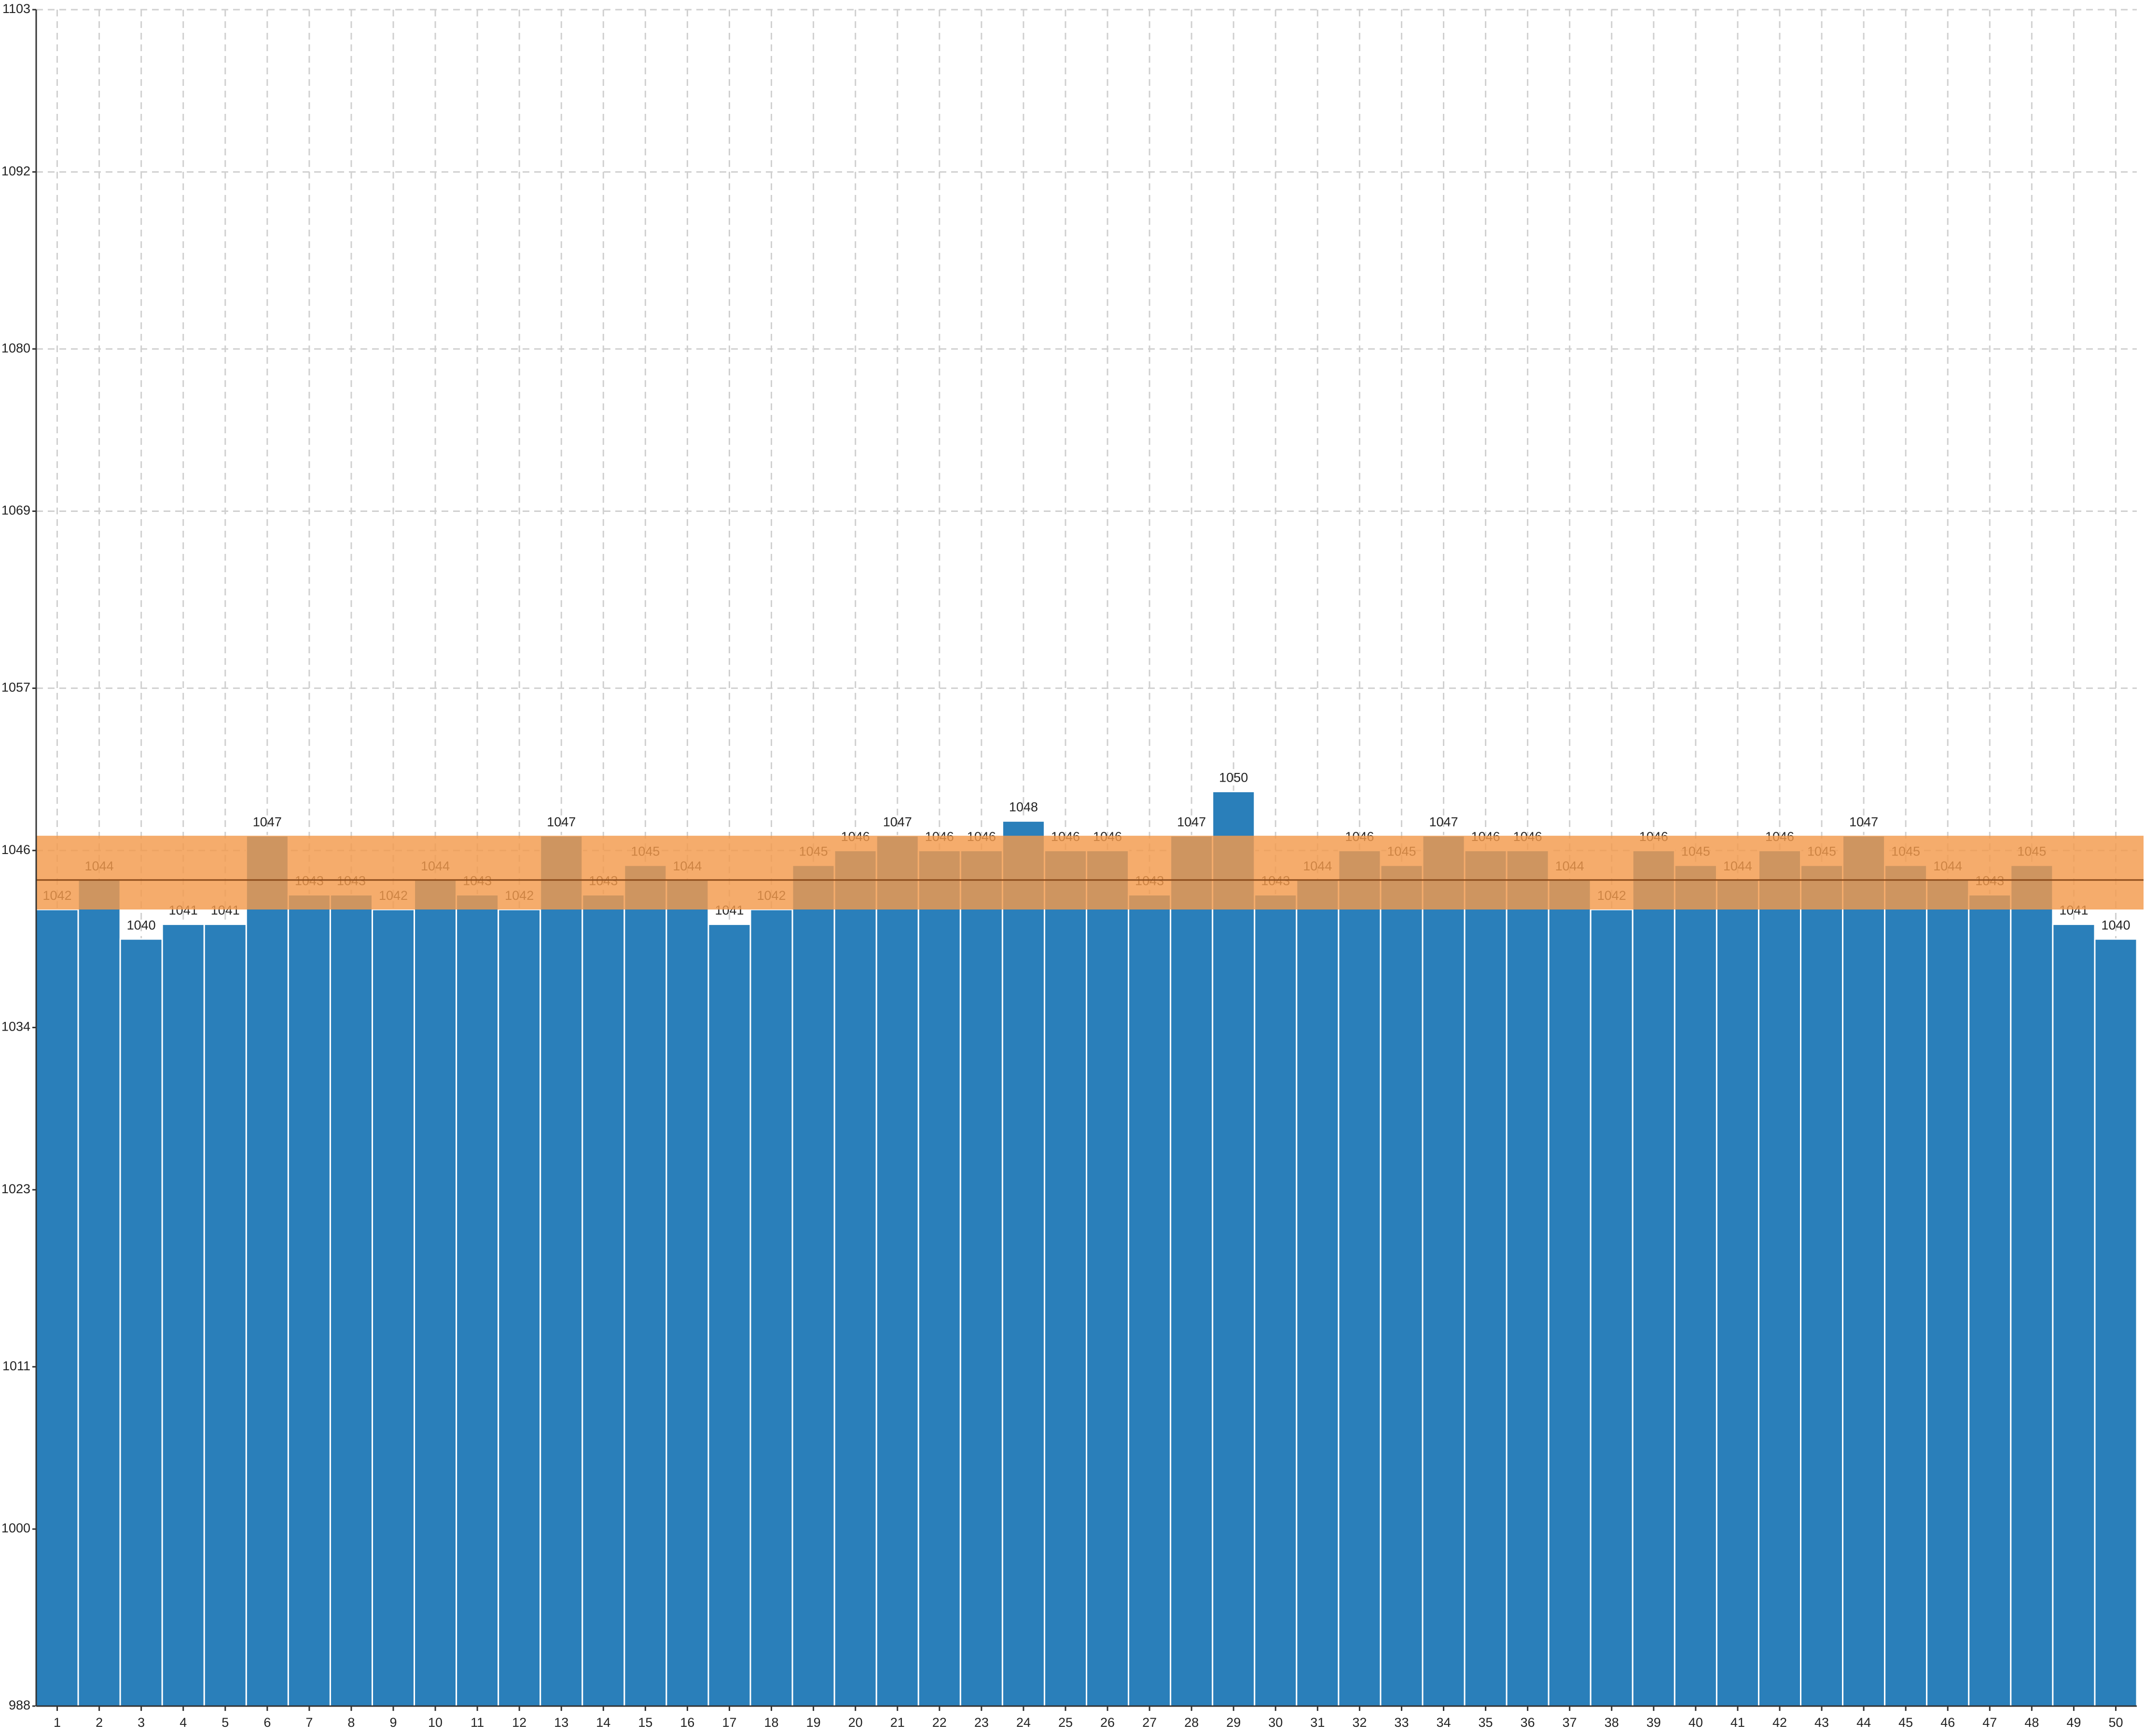  Describe the element at coordinates (436, 1723) in the screenshot. I see `x-tick-label: 10` at that location.